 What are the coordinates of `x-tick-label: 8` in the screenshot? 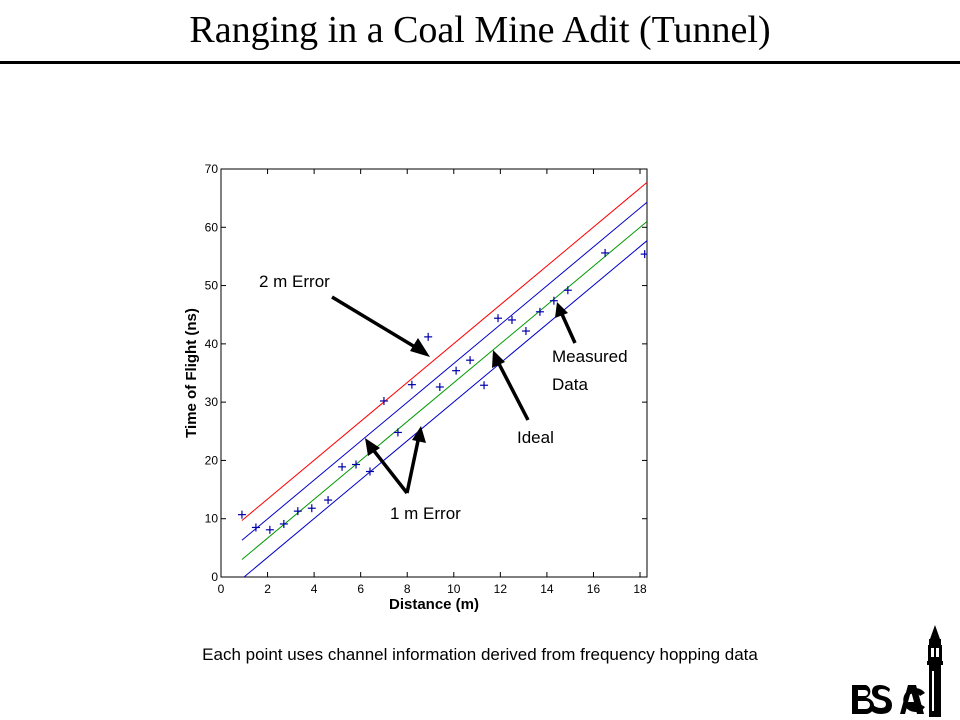 It's located at (407, 589).